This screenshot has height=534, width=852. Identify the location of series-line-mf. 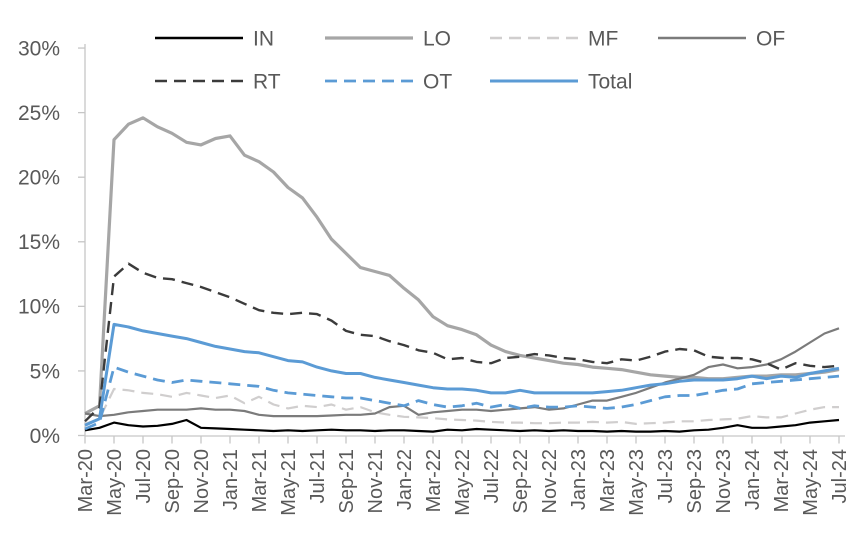
(461, 406).